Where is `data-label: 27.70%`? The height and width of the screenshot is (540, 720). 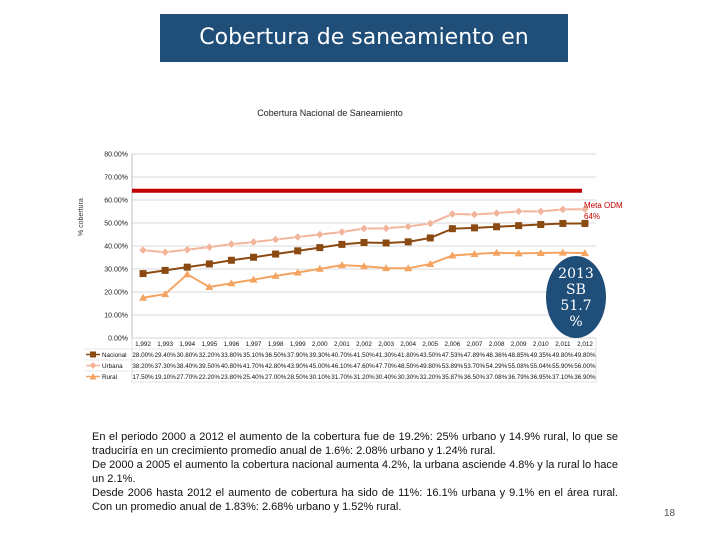
data-label: 27.70% is located at coordinates (188, 377).